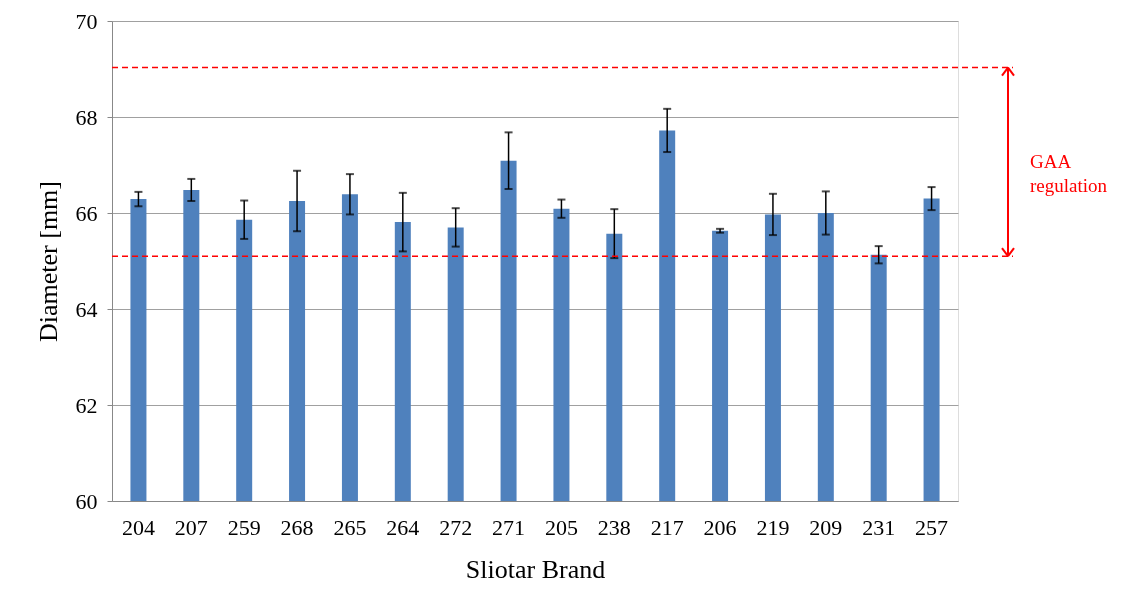 The image size is (1137, 604). Describe the element at coordinates (86, 405) in the screenshot. I see `y-tick-label: 62` at that location.